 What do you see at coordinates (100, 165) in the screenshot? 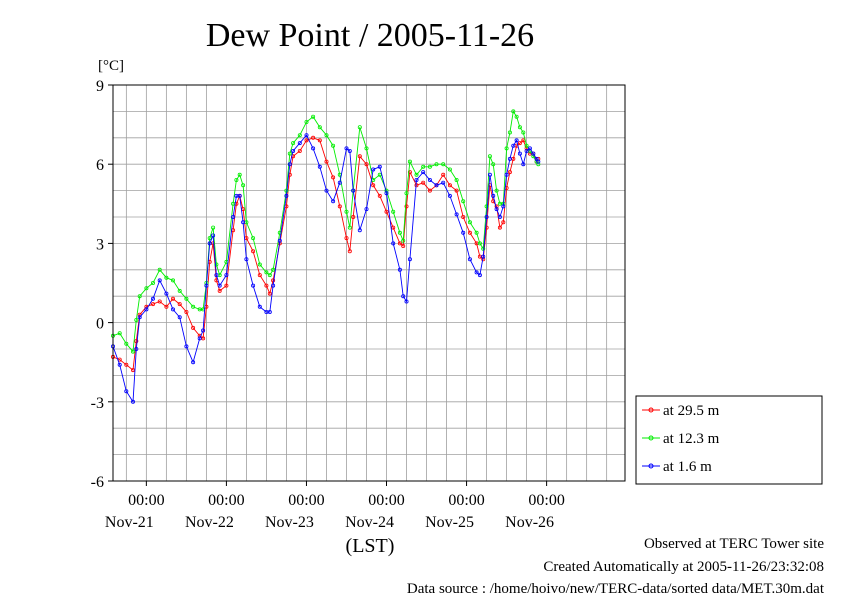
I see `y-tick-label: 6` at bounding box center [100, 165].